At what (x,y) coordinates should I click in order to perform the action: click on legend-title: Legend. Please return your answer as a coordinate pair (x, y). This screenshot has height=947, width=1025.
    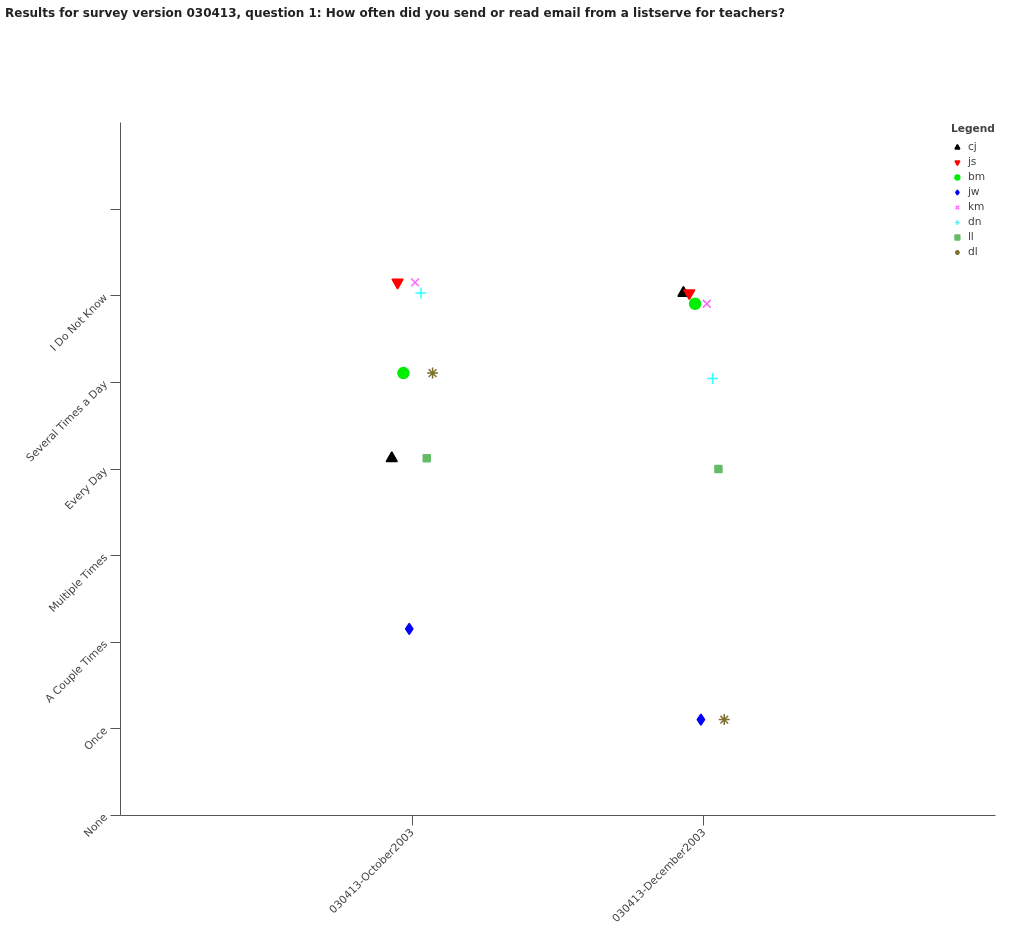
    Looking at the image, I should click on (972, 129).